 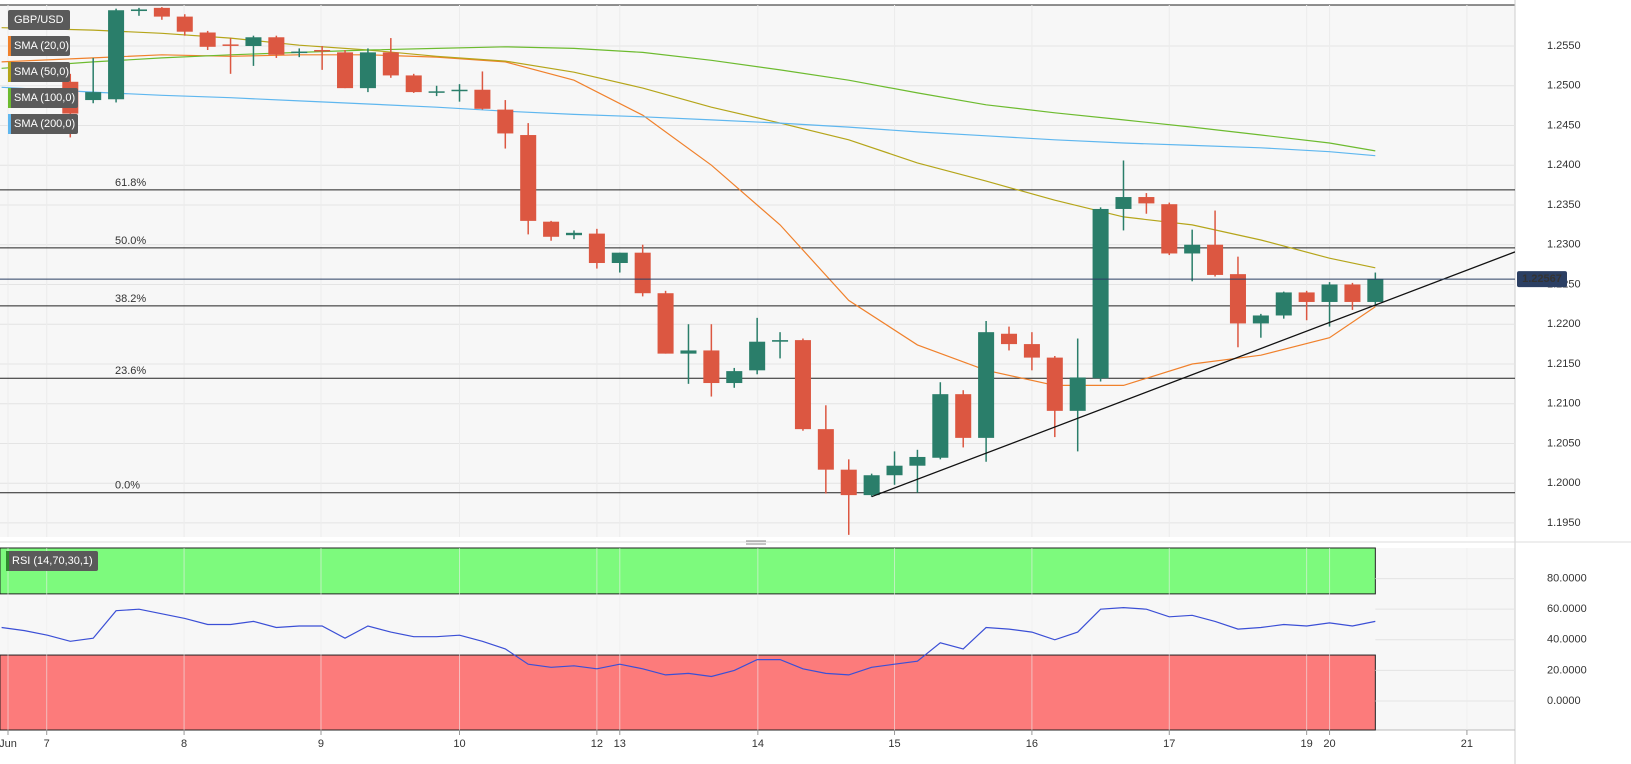 I want to click on legend-item: RSI (14,70,30,1), so click(x=52, y=561).